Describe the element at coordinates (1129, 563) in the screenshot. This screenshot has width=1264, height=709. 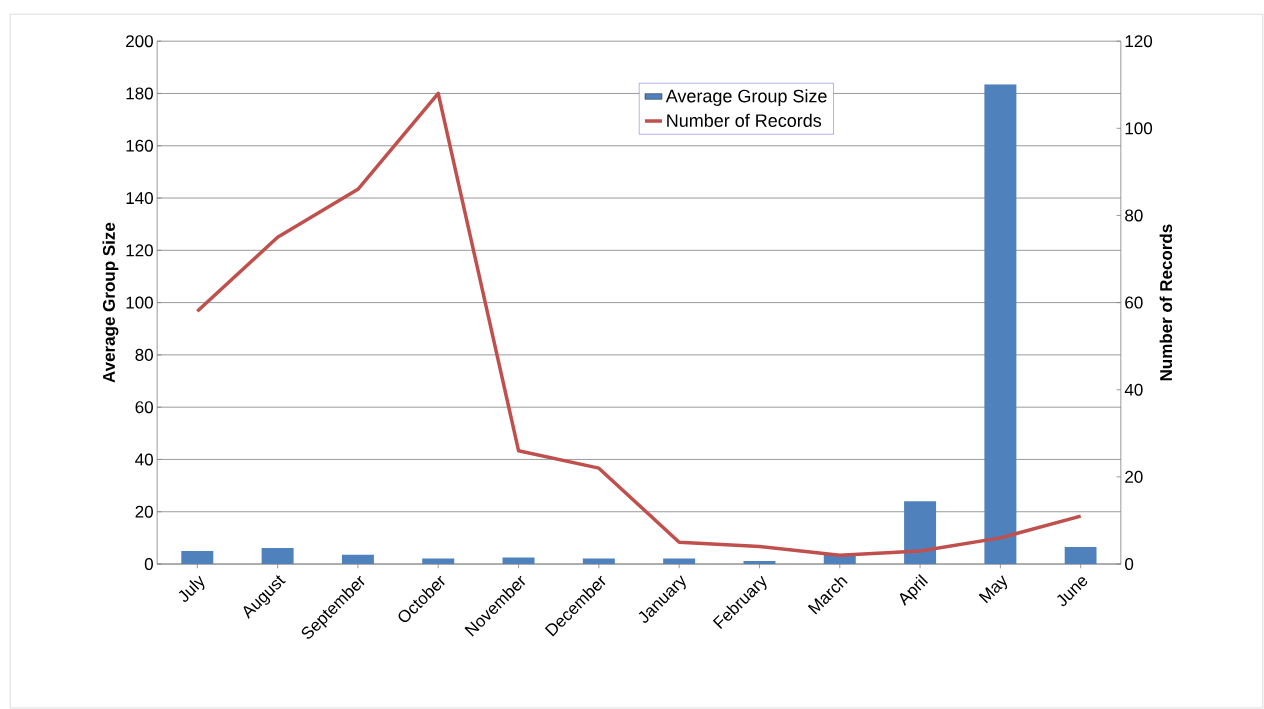
I see `y2-tick-label: 0` at that location.